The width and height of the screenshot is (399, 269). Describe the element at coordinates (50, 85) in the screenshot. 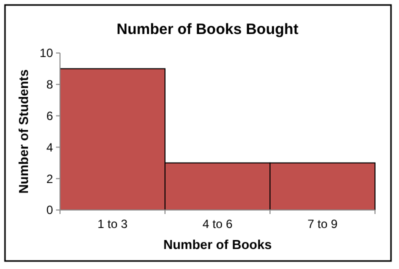

I see `y-tick-label: 8` at that location.